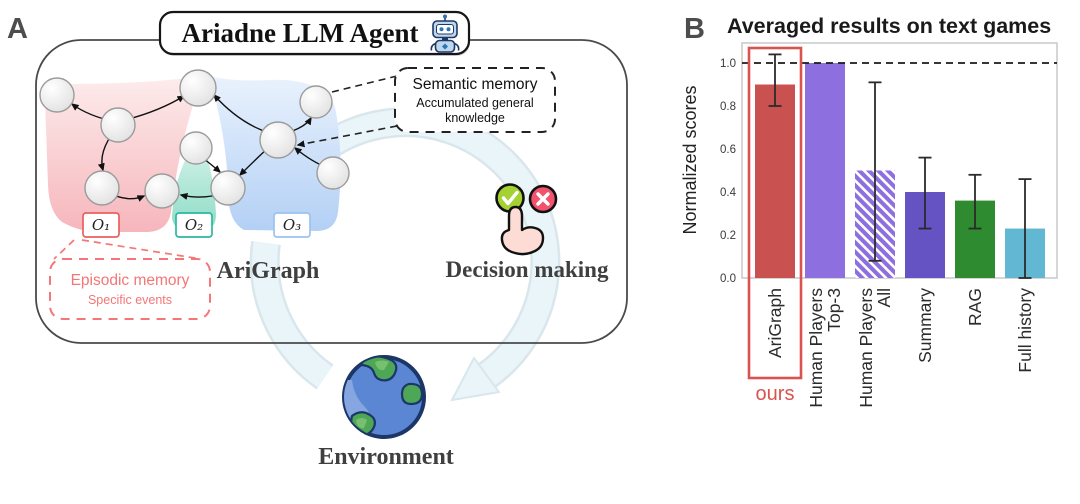  I want to click on panel-b-label: B, so click(694, 29).